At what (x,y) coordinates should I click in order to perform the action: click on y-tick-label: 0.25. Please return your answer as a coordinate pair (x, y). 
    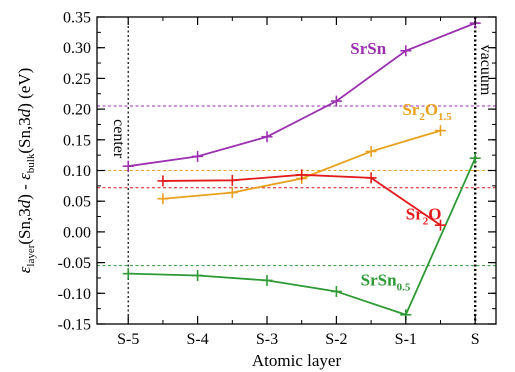
    Looking at the image, I should click on (77, 79).